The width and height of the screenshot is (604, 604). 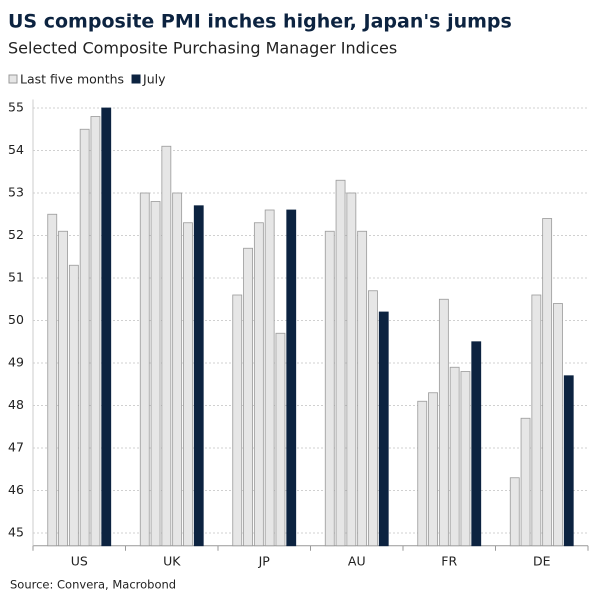 What do you see at coordinates (72, 79) in the screenshot?
I see `legend-label: Last five months` at bounding box center [72, 79].